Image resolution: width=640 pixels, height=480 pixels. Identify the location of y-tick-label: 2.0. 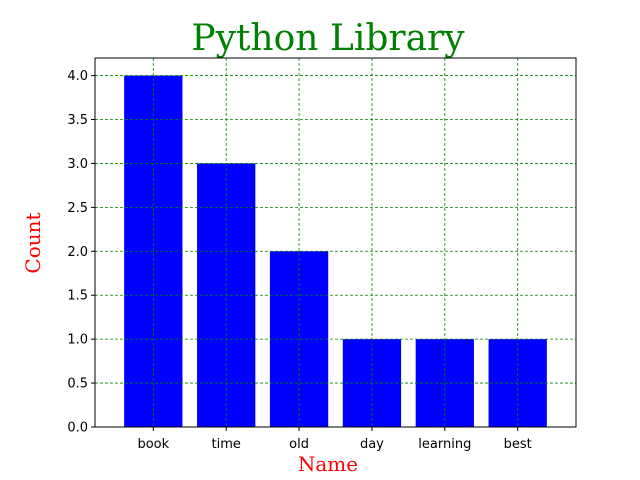
(77, 252).